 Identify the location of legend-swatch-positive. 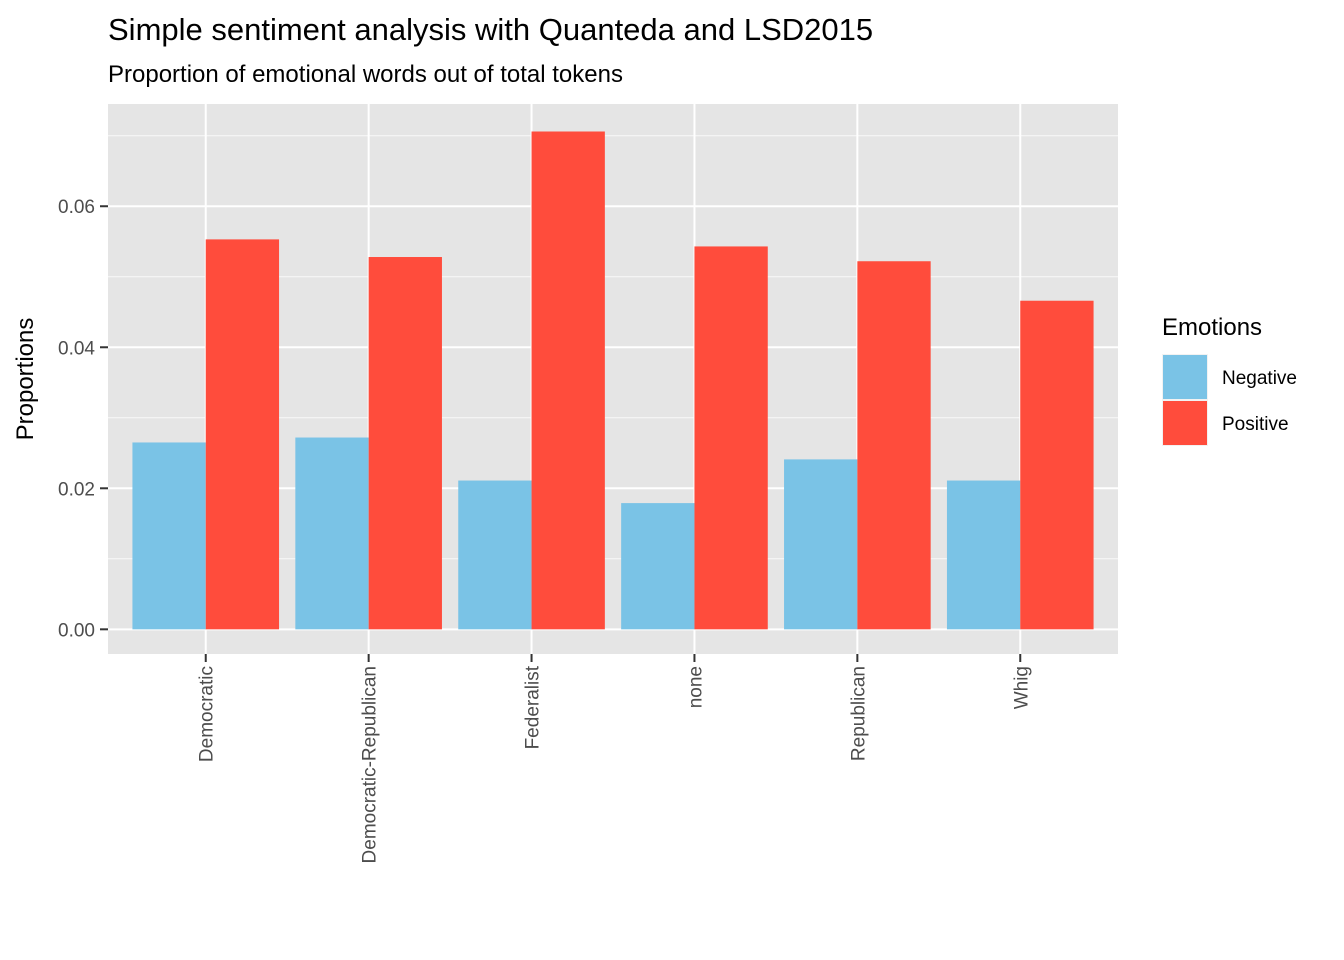
(1185, 423).